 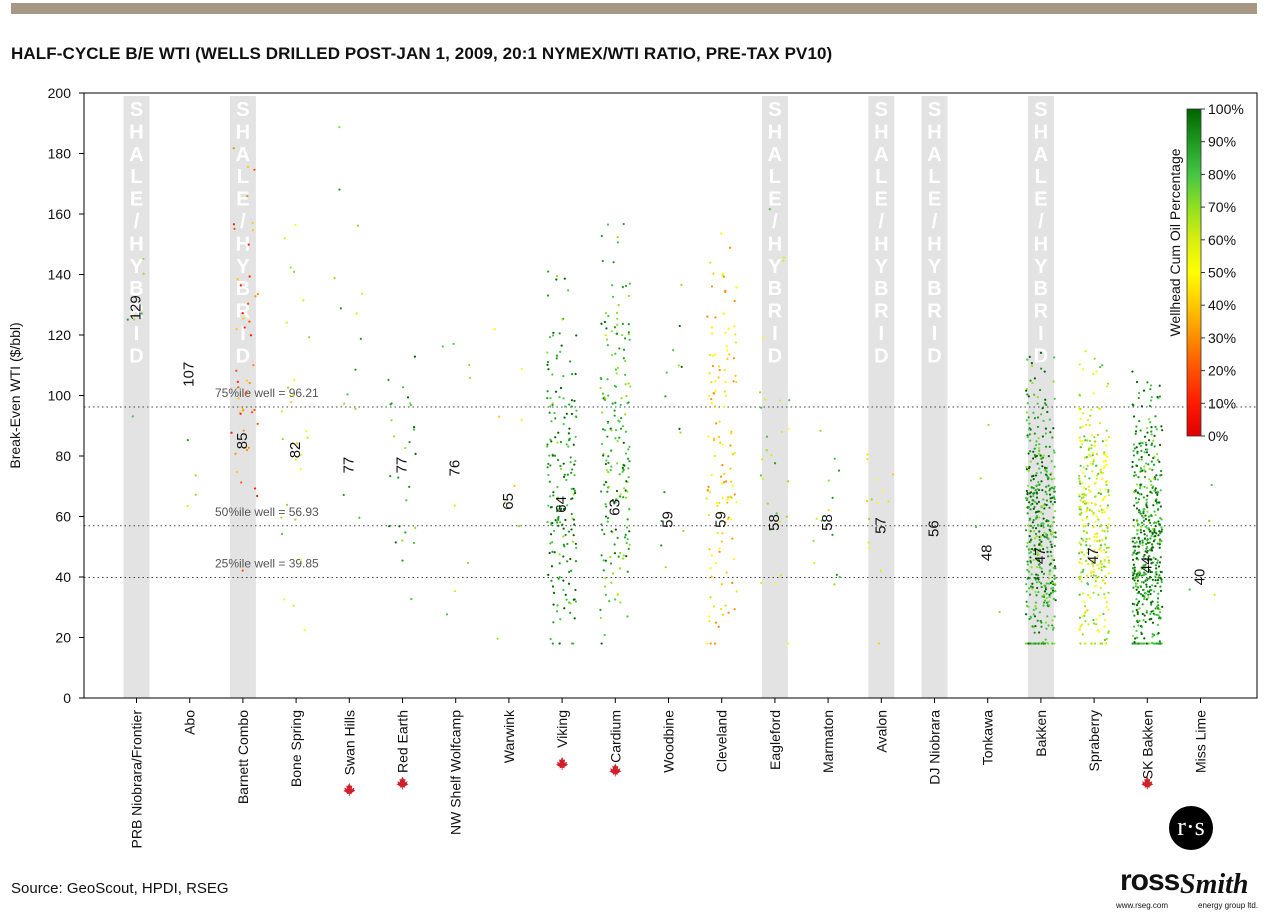 I want to click on y-tick-label: 140, so click(x=60, y=275).